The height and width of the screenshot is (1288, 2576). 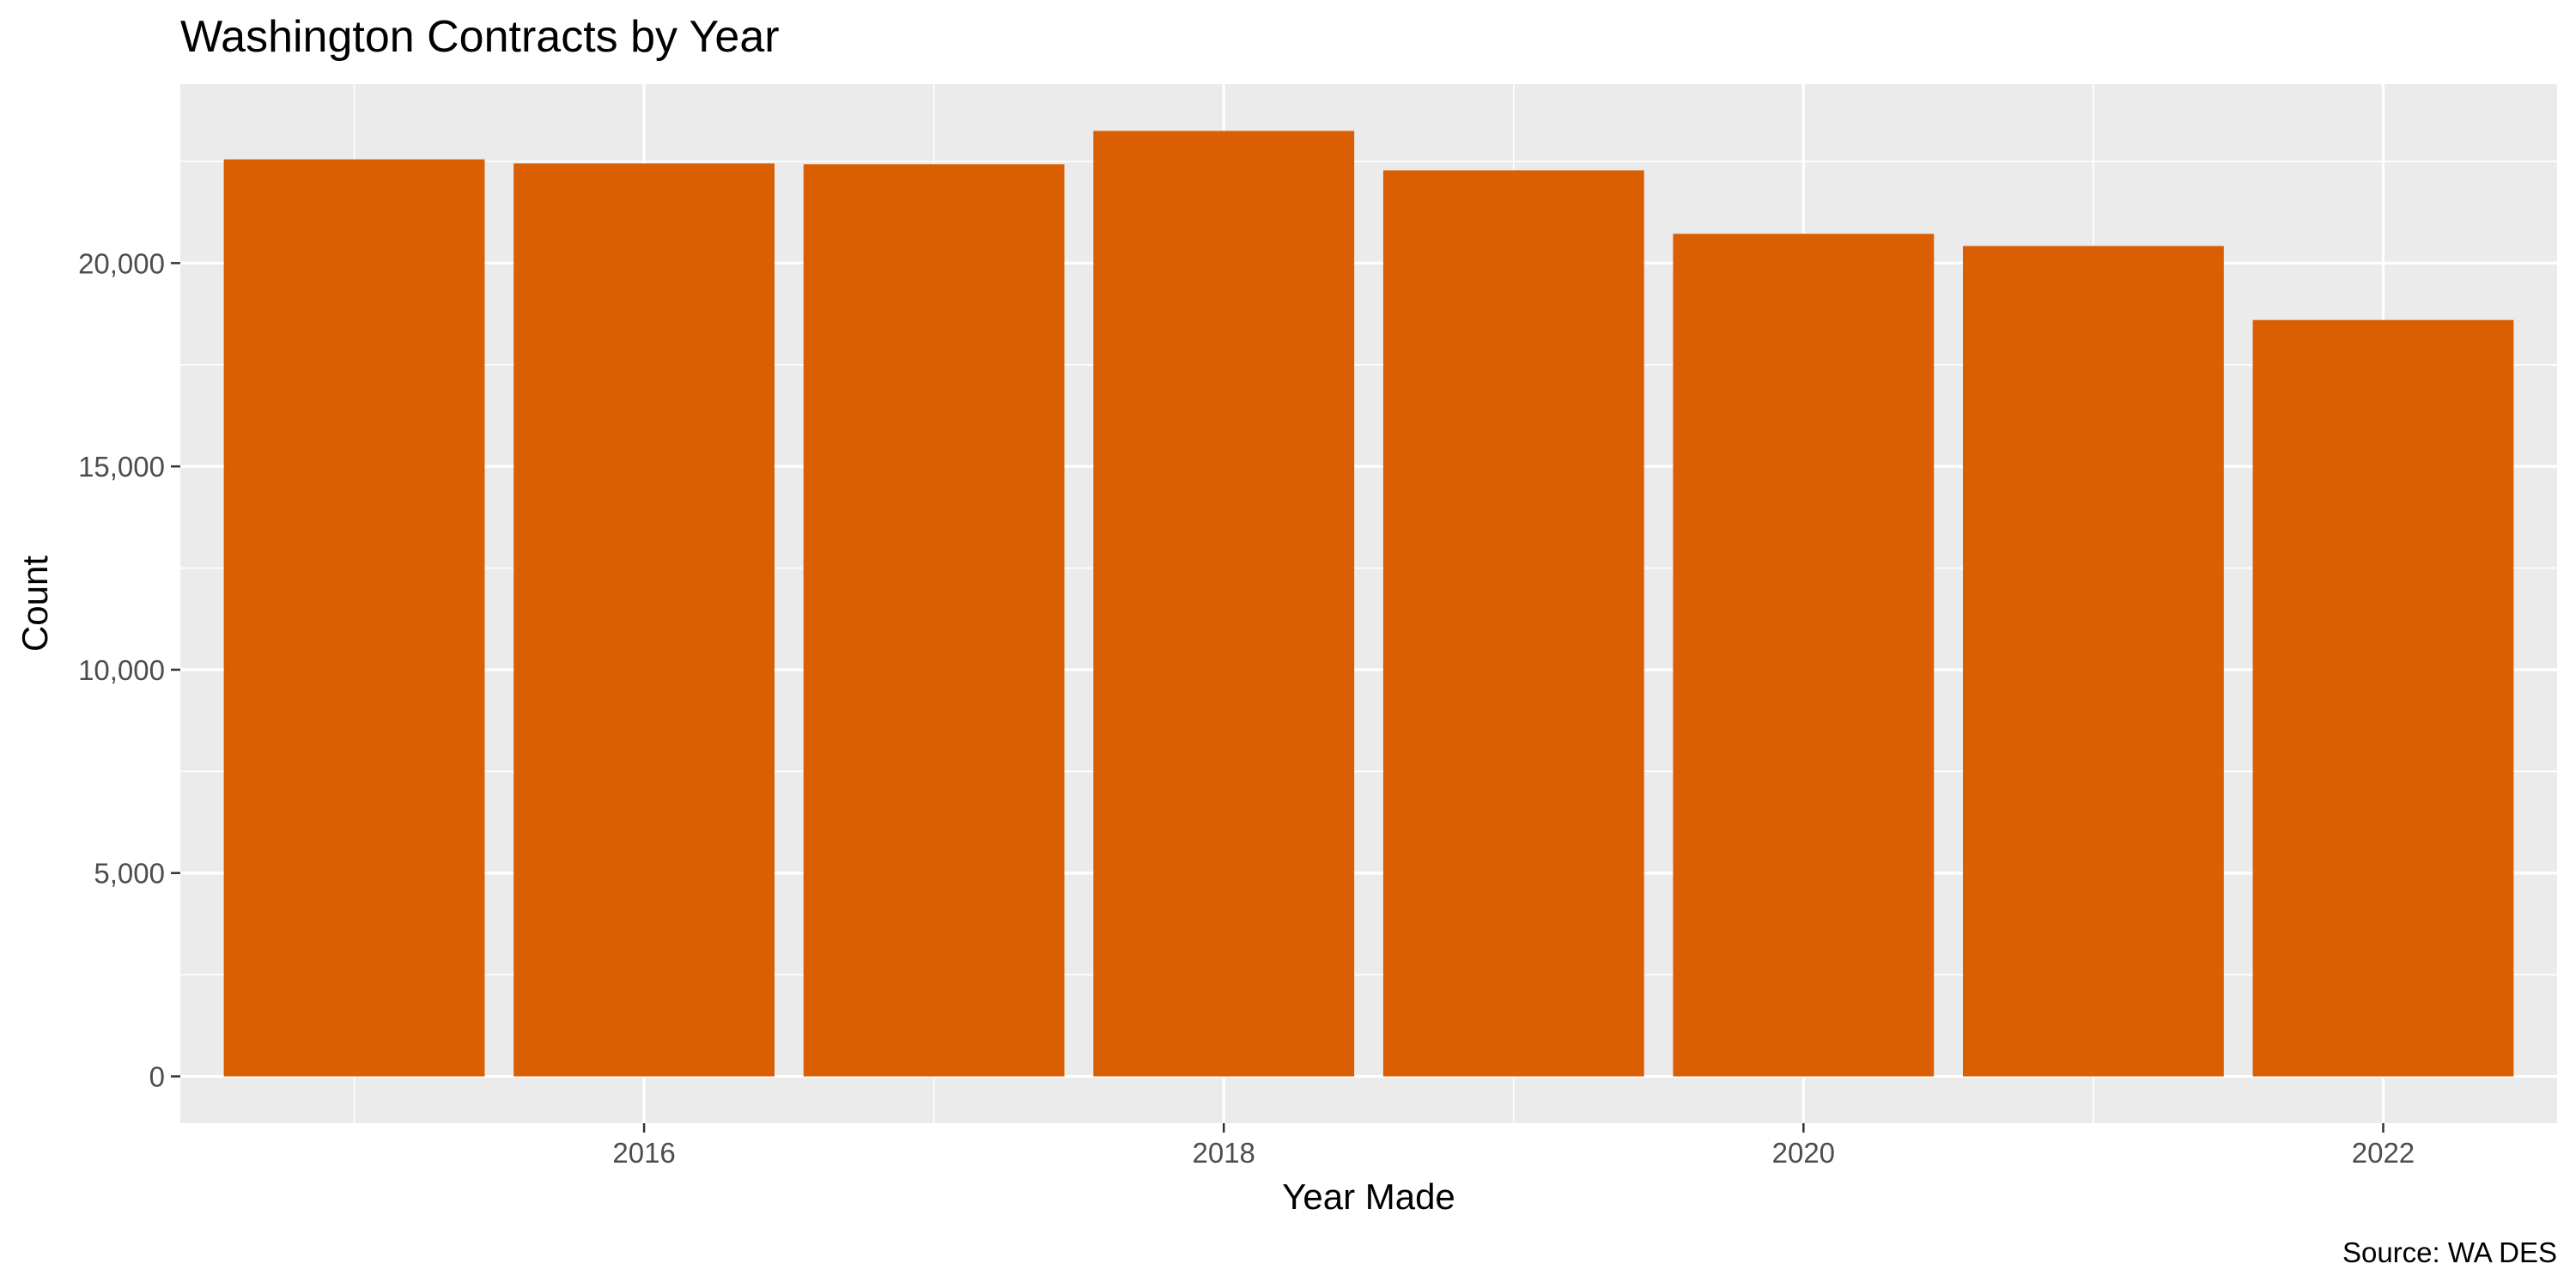 I want to click on x-axis-ticks: 2016 2018 2020 2022, so click(x=1513, y=1146).